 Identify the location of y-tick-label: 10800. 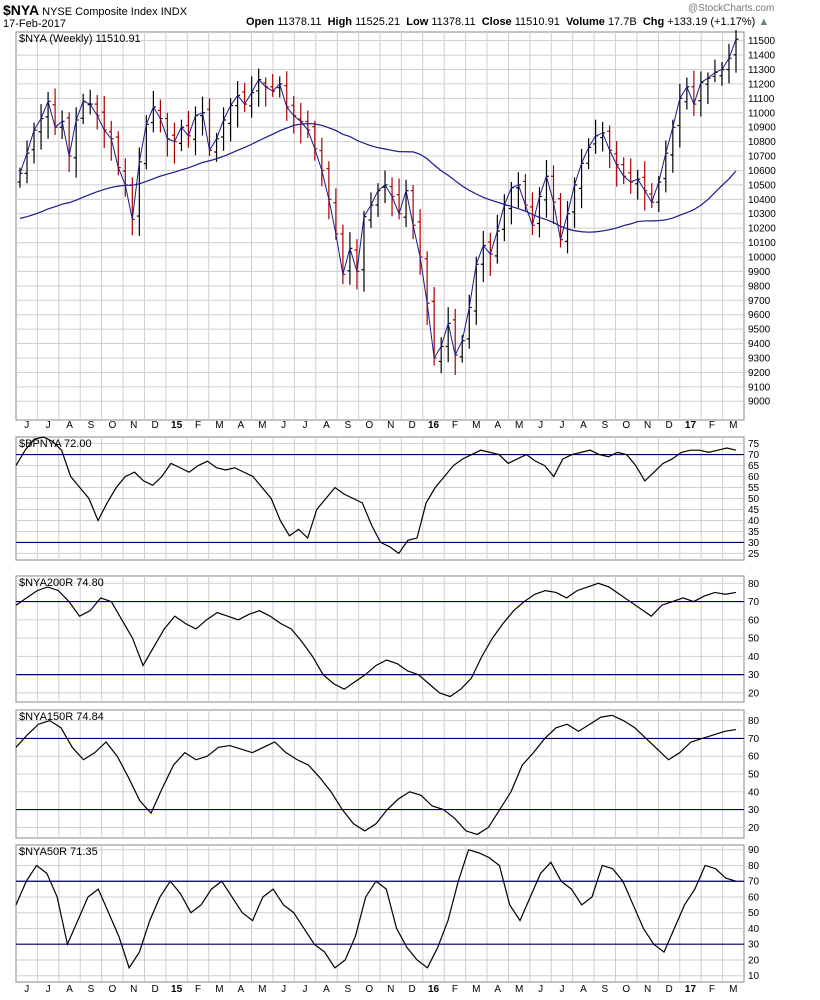
(762, 142).